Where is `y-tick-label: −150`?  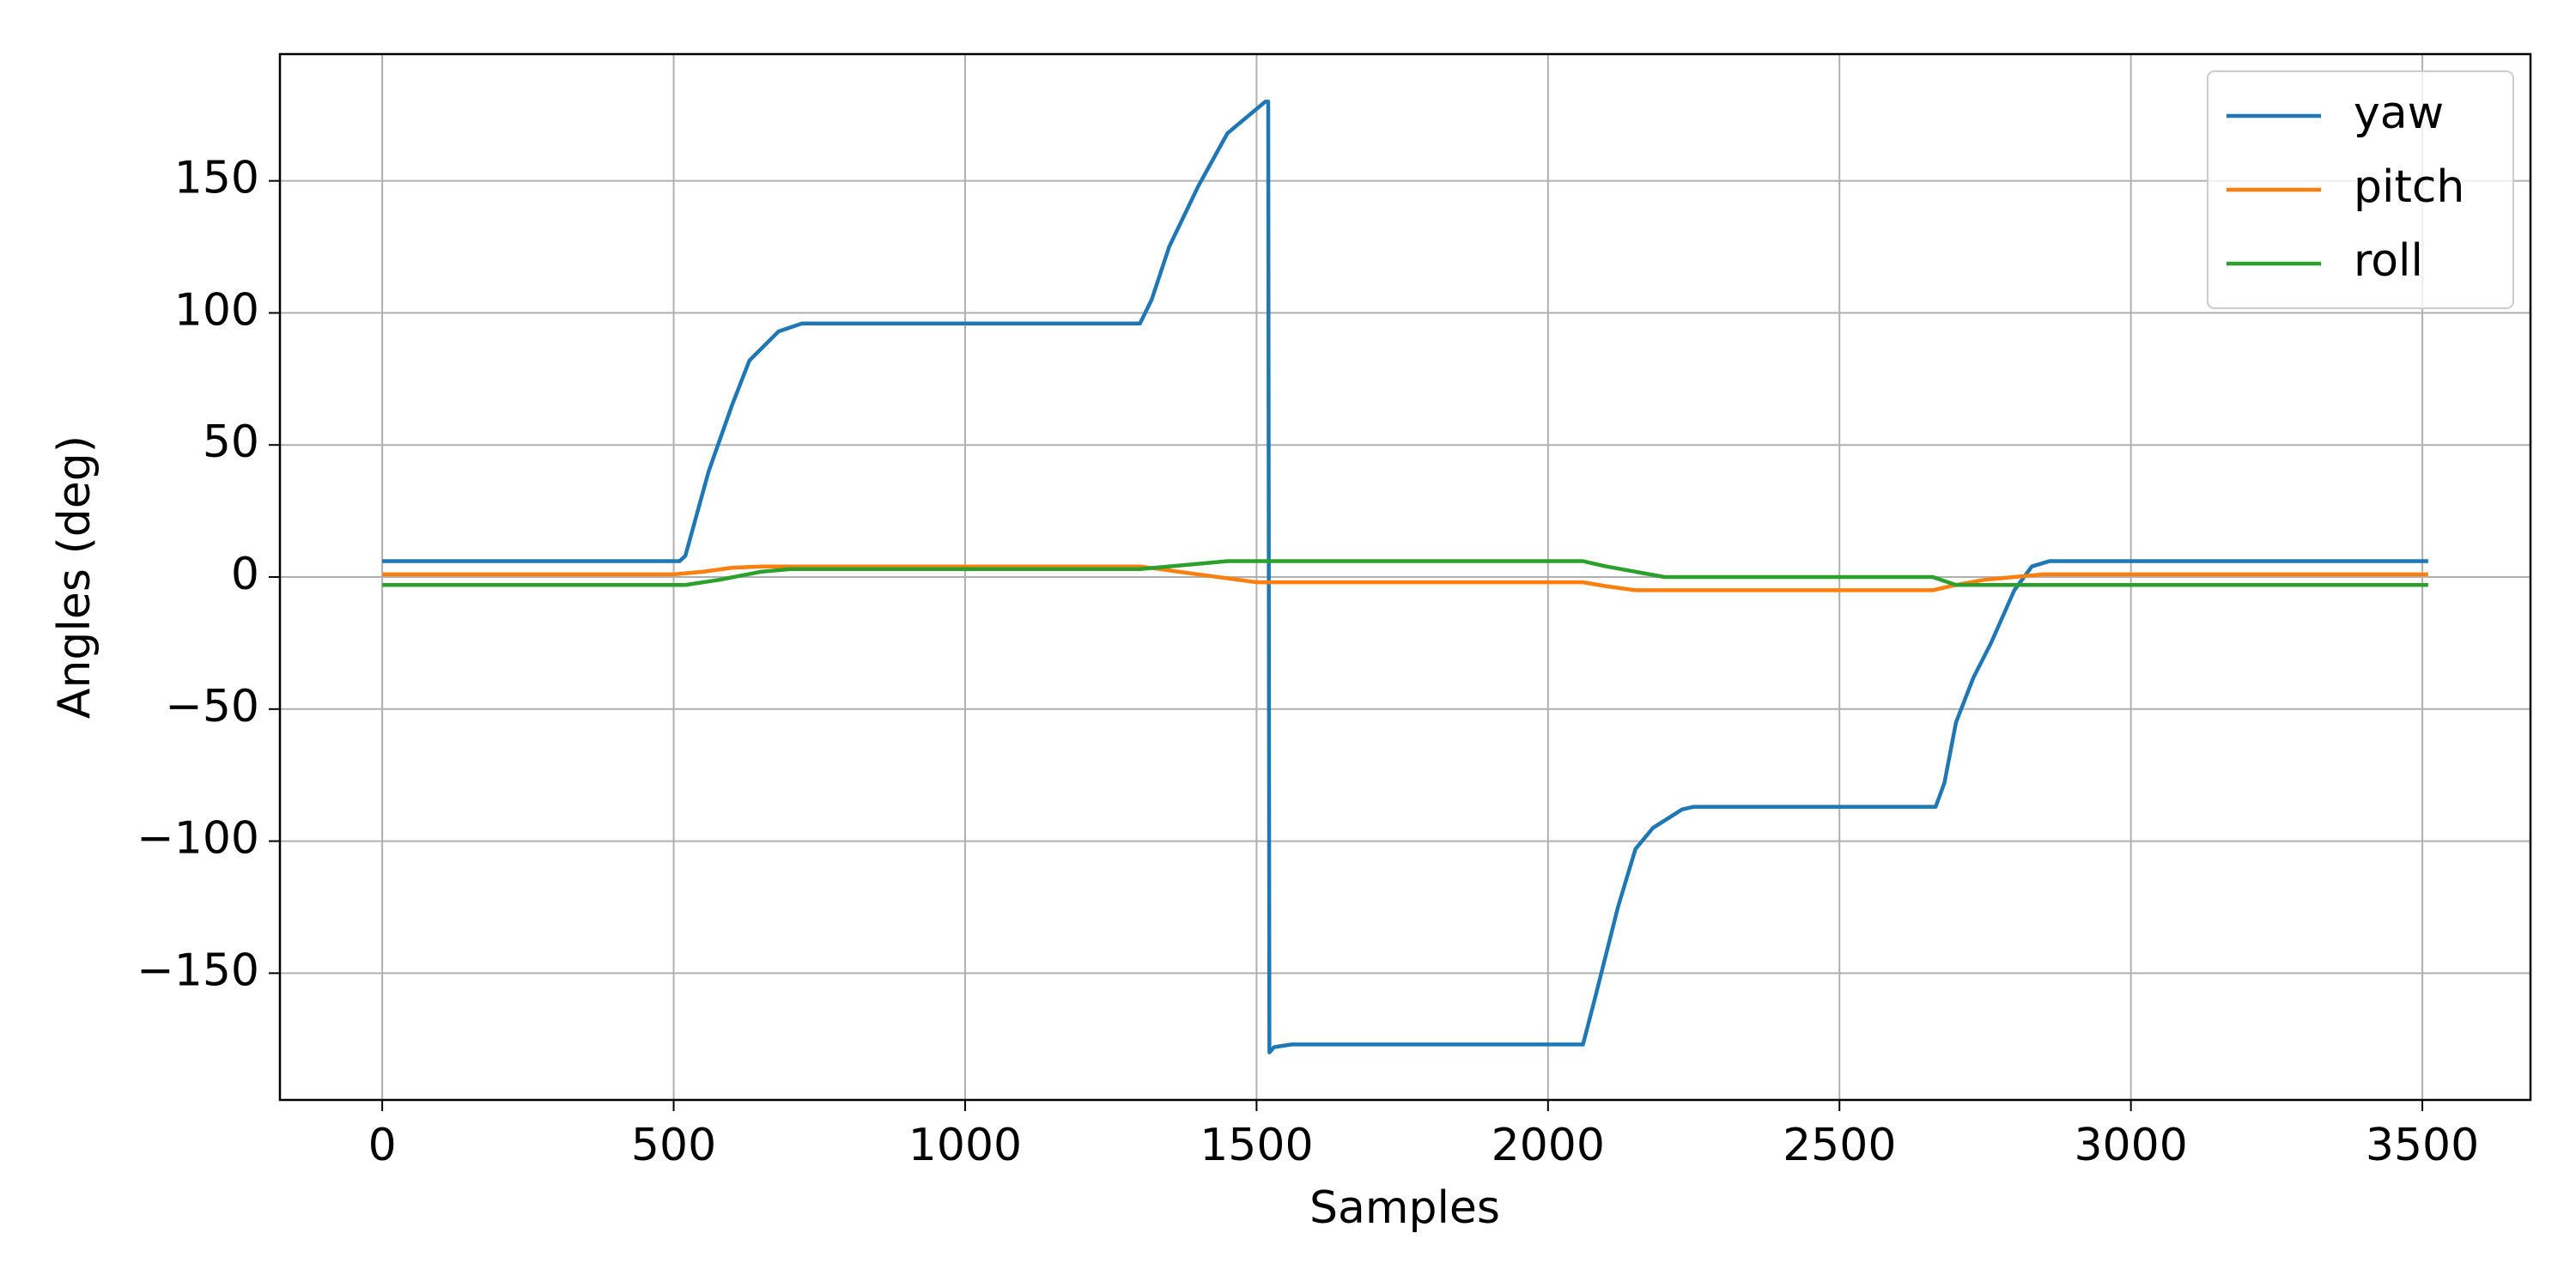 y-tick-label: −150 is located at coordinates (198, 970).